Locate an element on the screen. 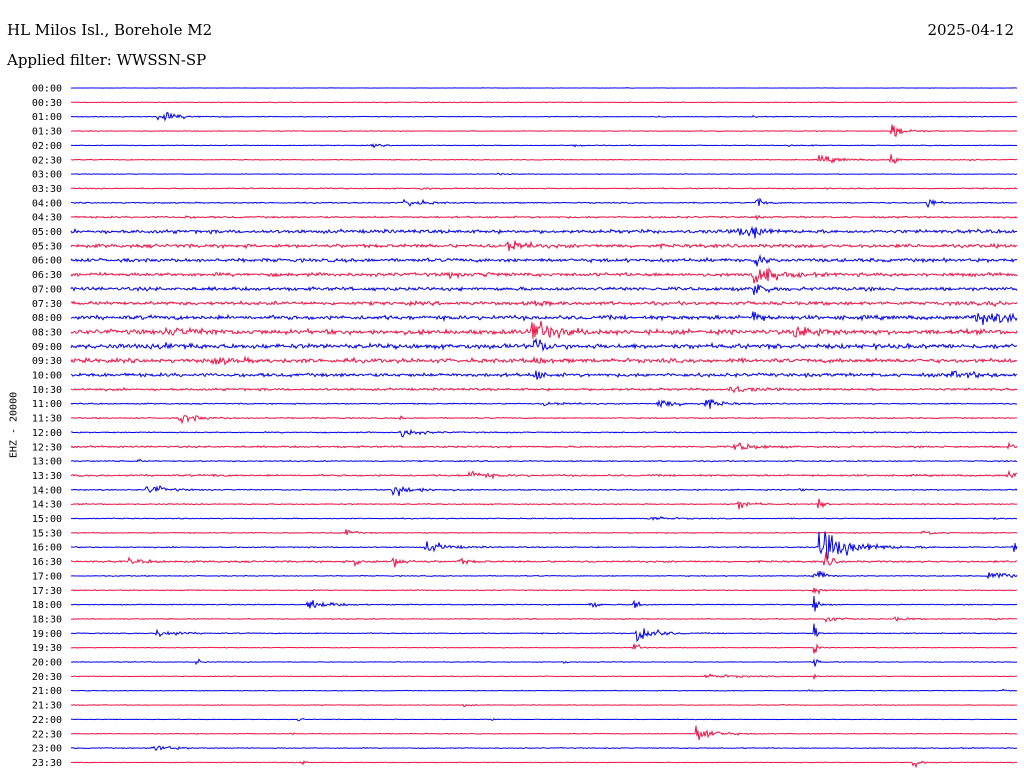  time-tick-label: 02:30 is located at coordinates (47, 160).